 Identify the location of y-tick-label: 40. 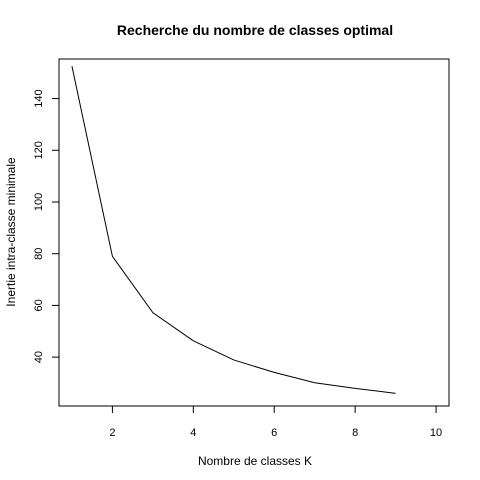
(39, 357).